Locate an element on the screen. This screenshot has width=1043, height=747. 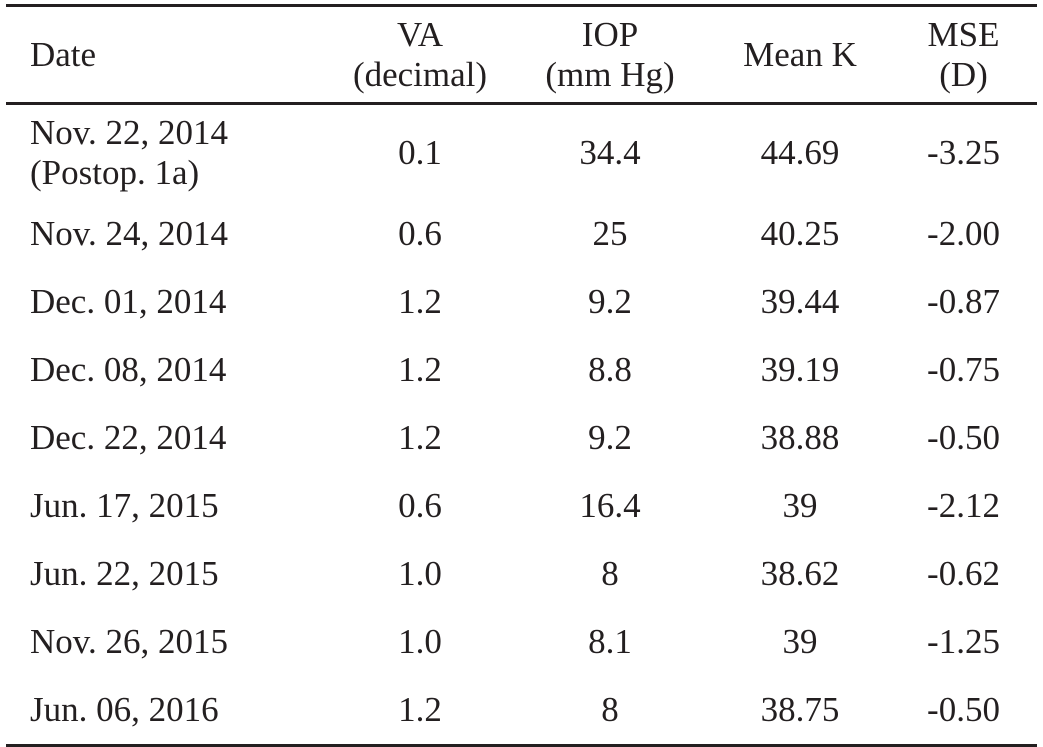
column-header-text: (D) is located at coordinates (963, 74).